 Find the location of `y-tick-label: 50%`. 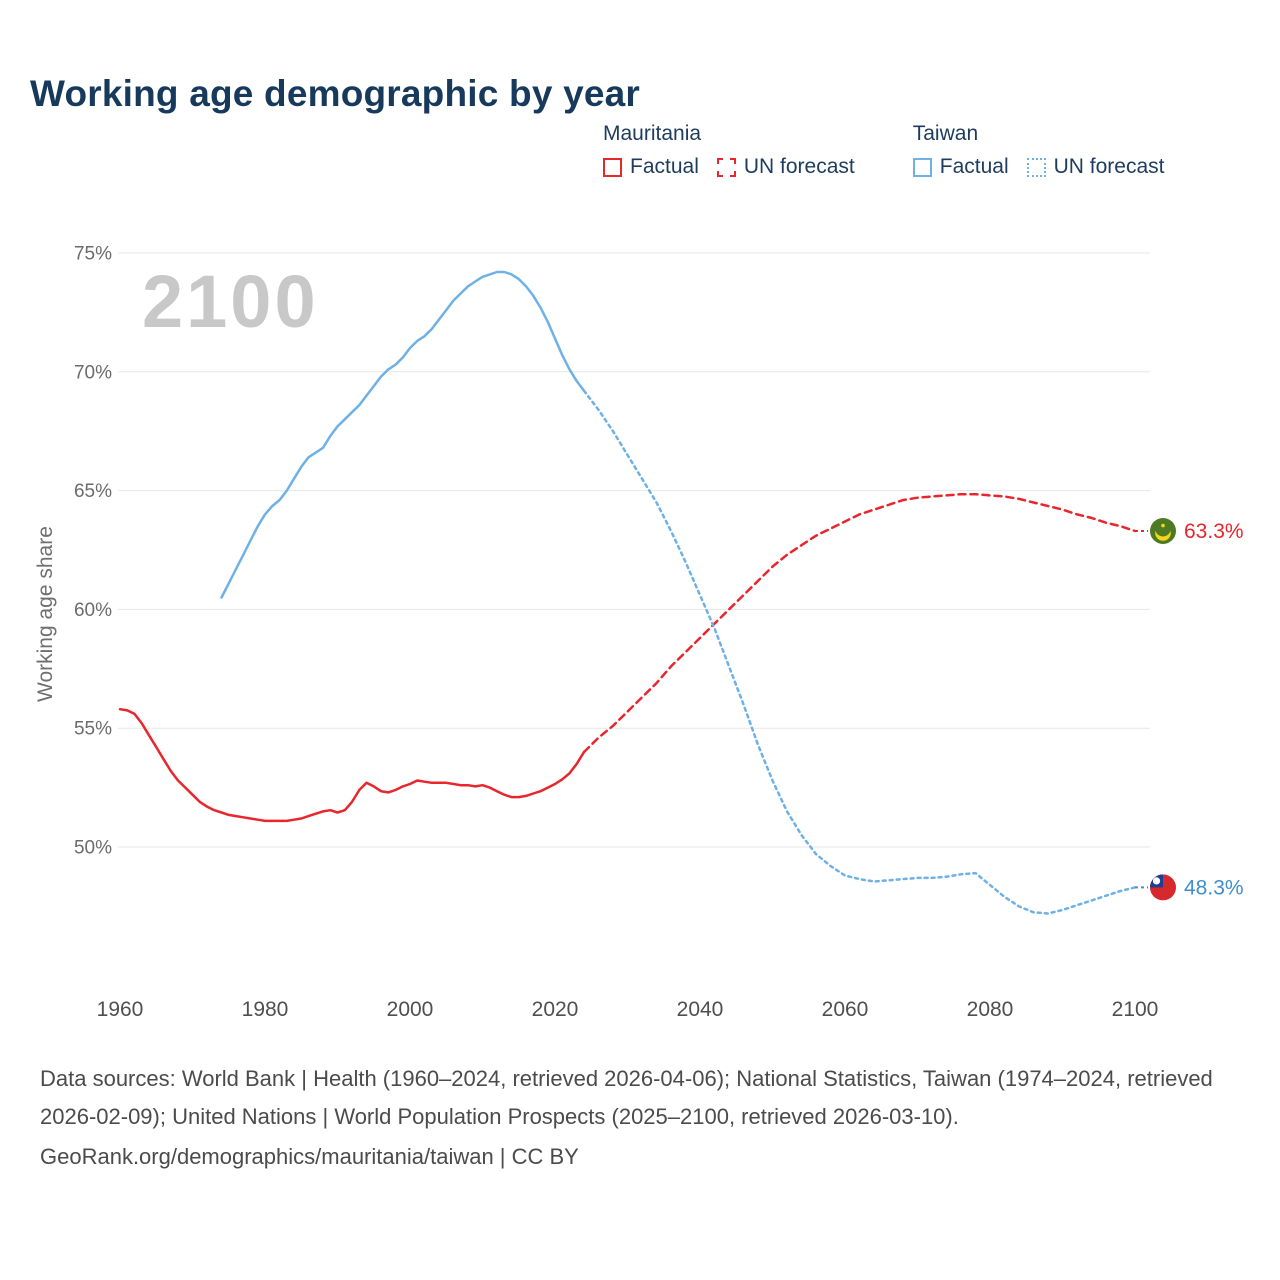

y-tick-label: 50% is located at coordinates (93, 848).